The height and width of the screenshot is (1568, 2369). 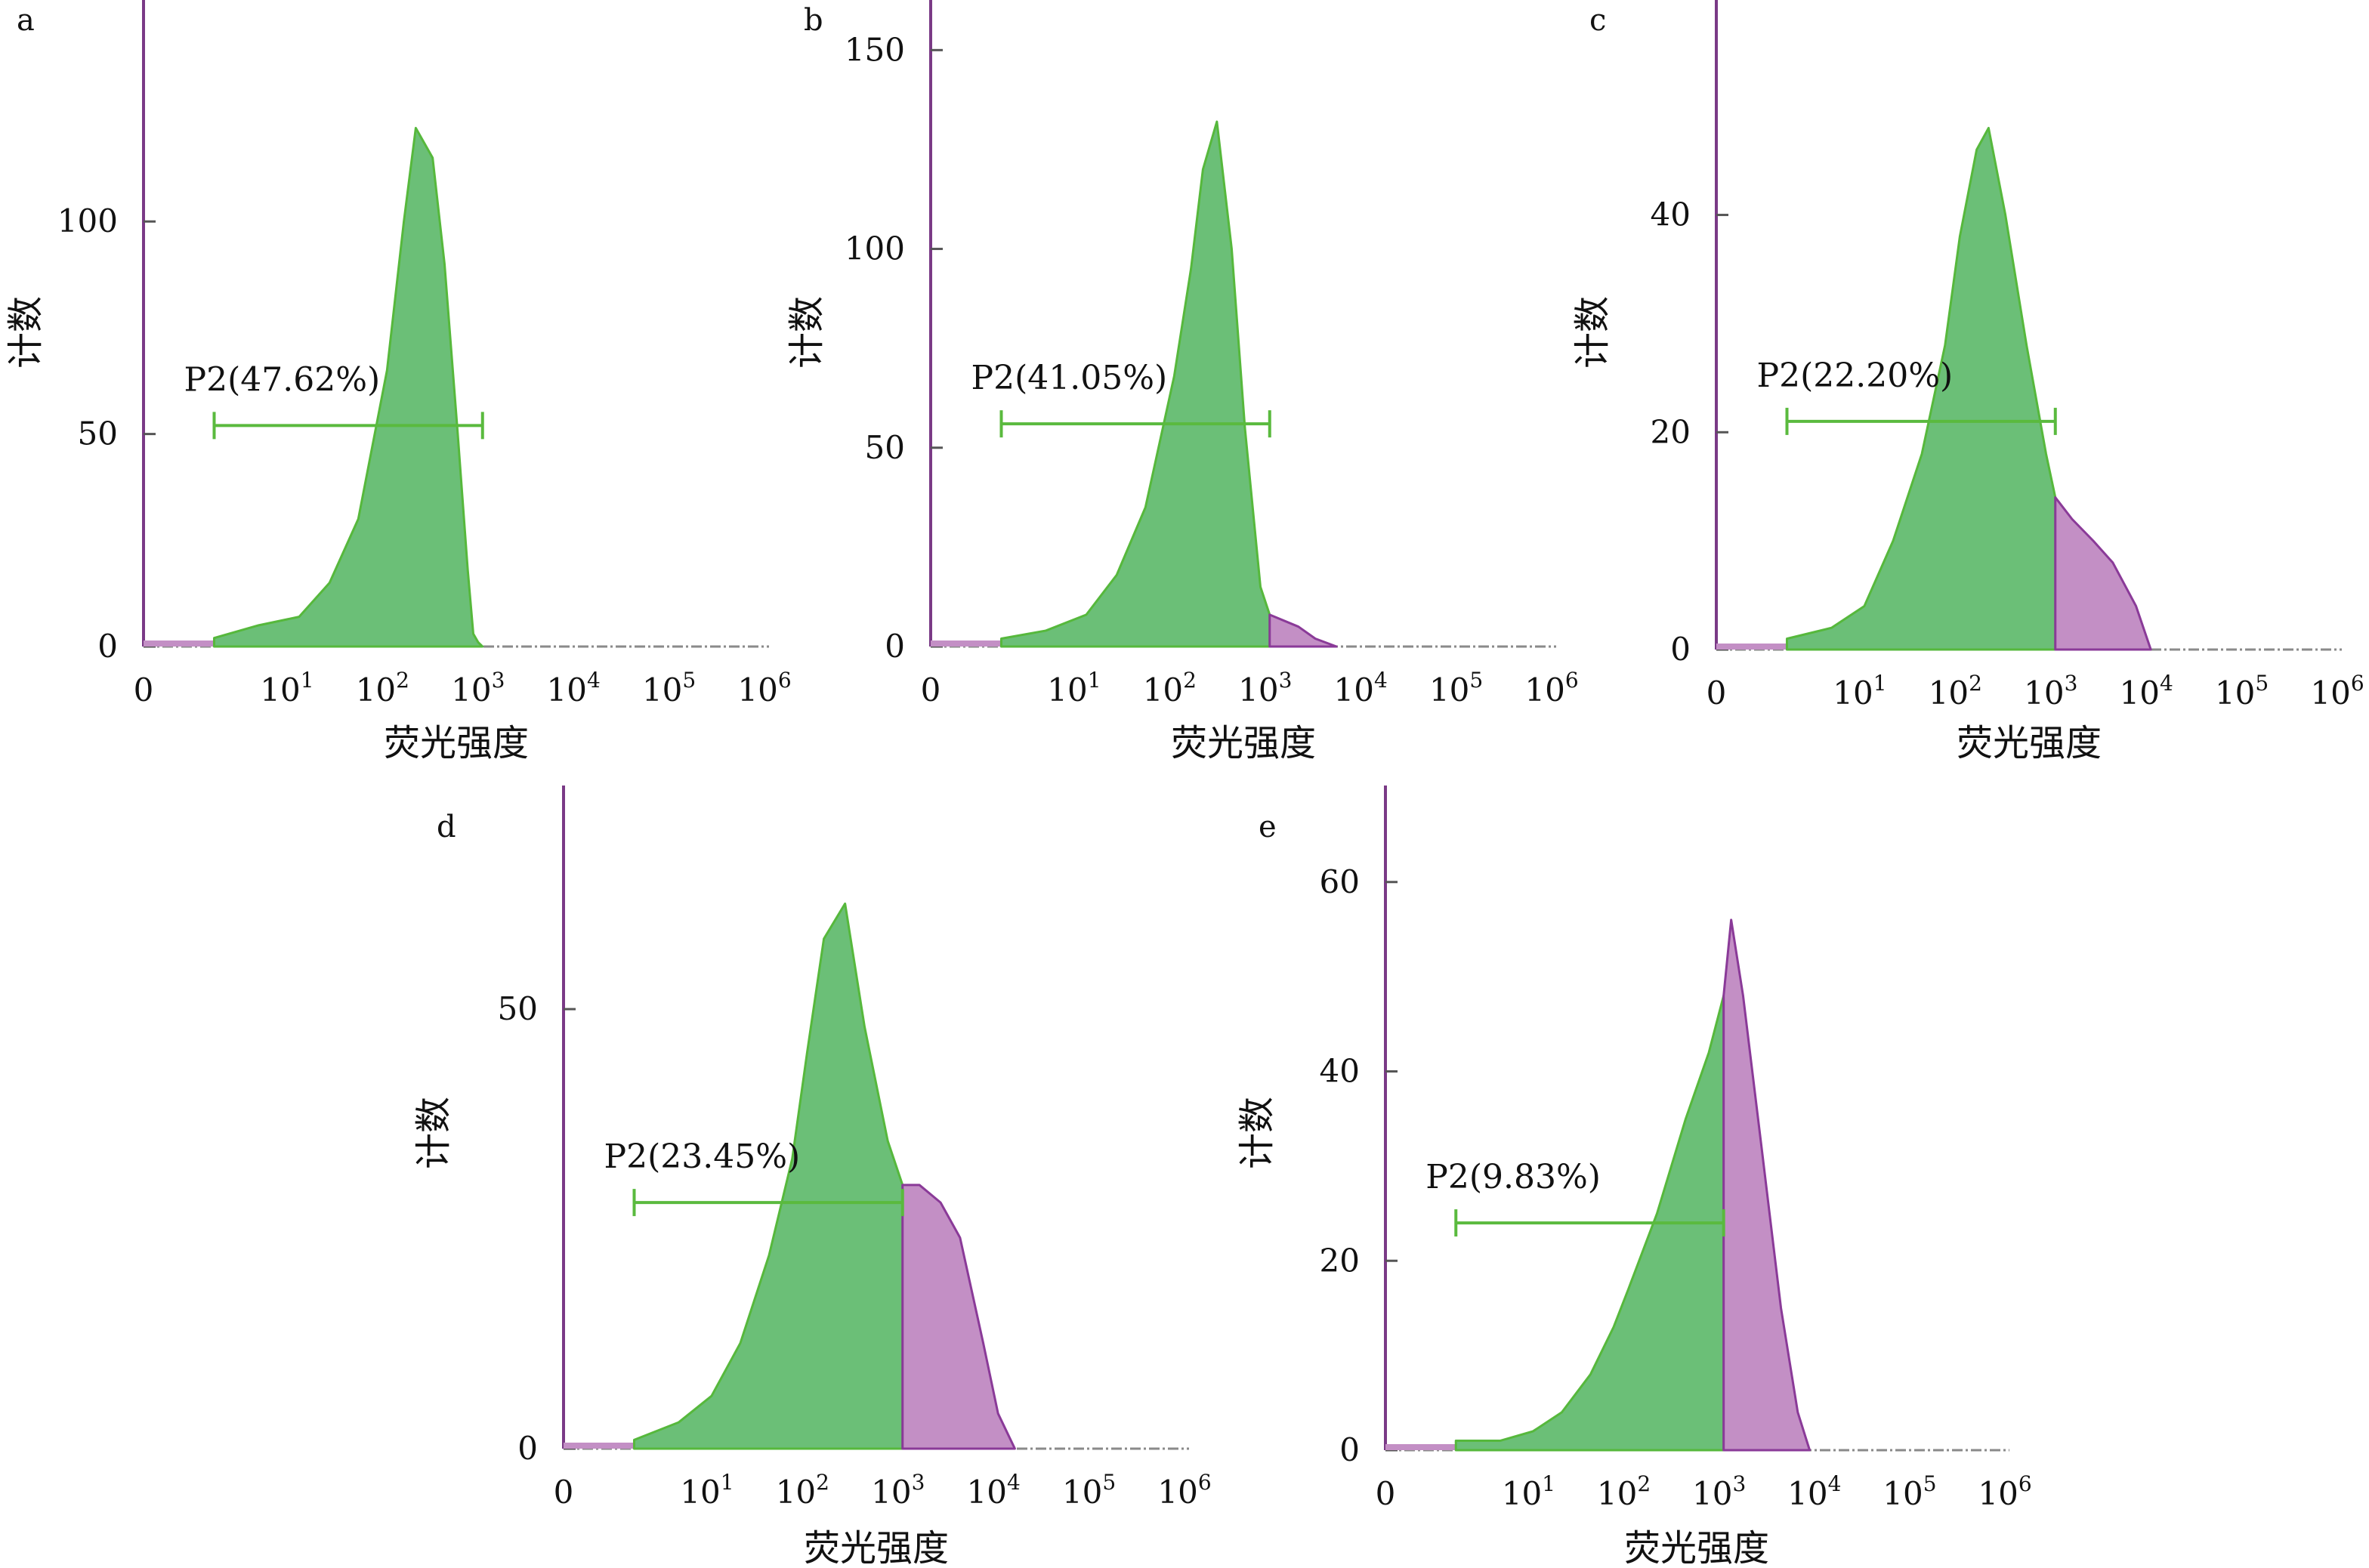 What do you see at coordinates (1340, 881) in the screenshot?
I see `y-tick-label: 60` at bounding box center [1340, 881].